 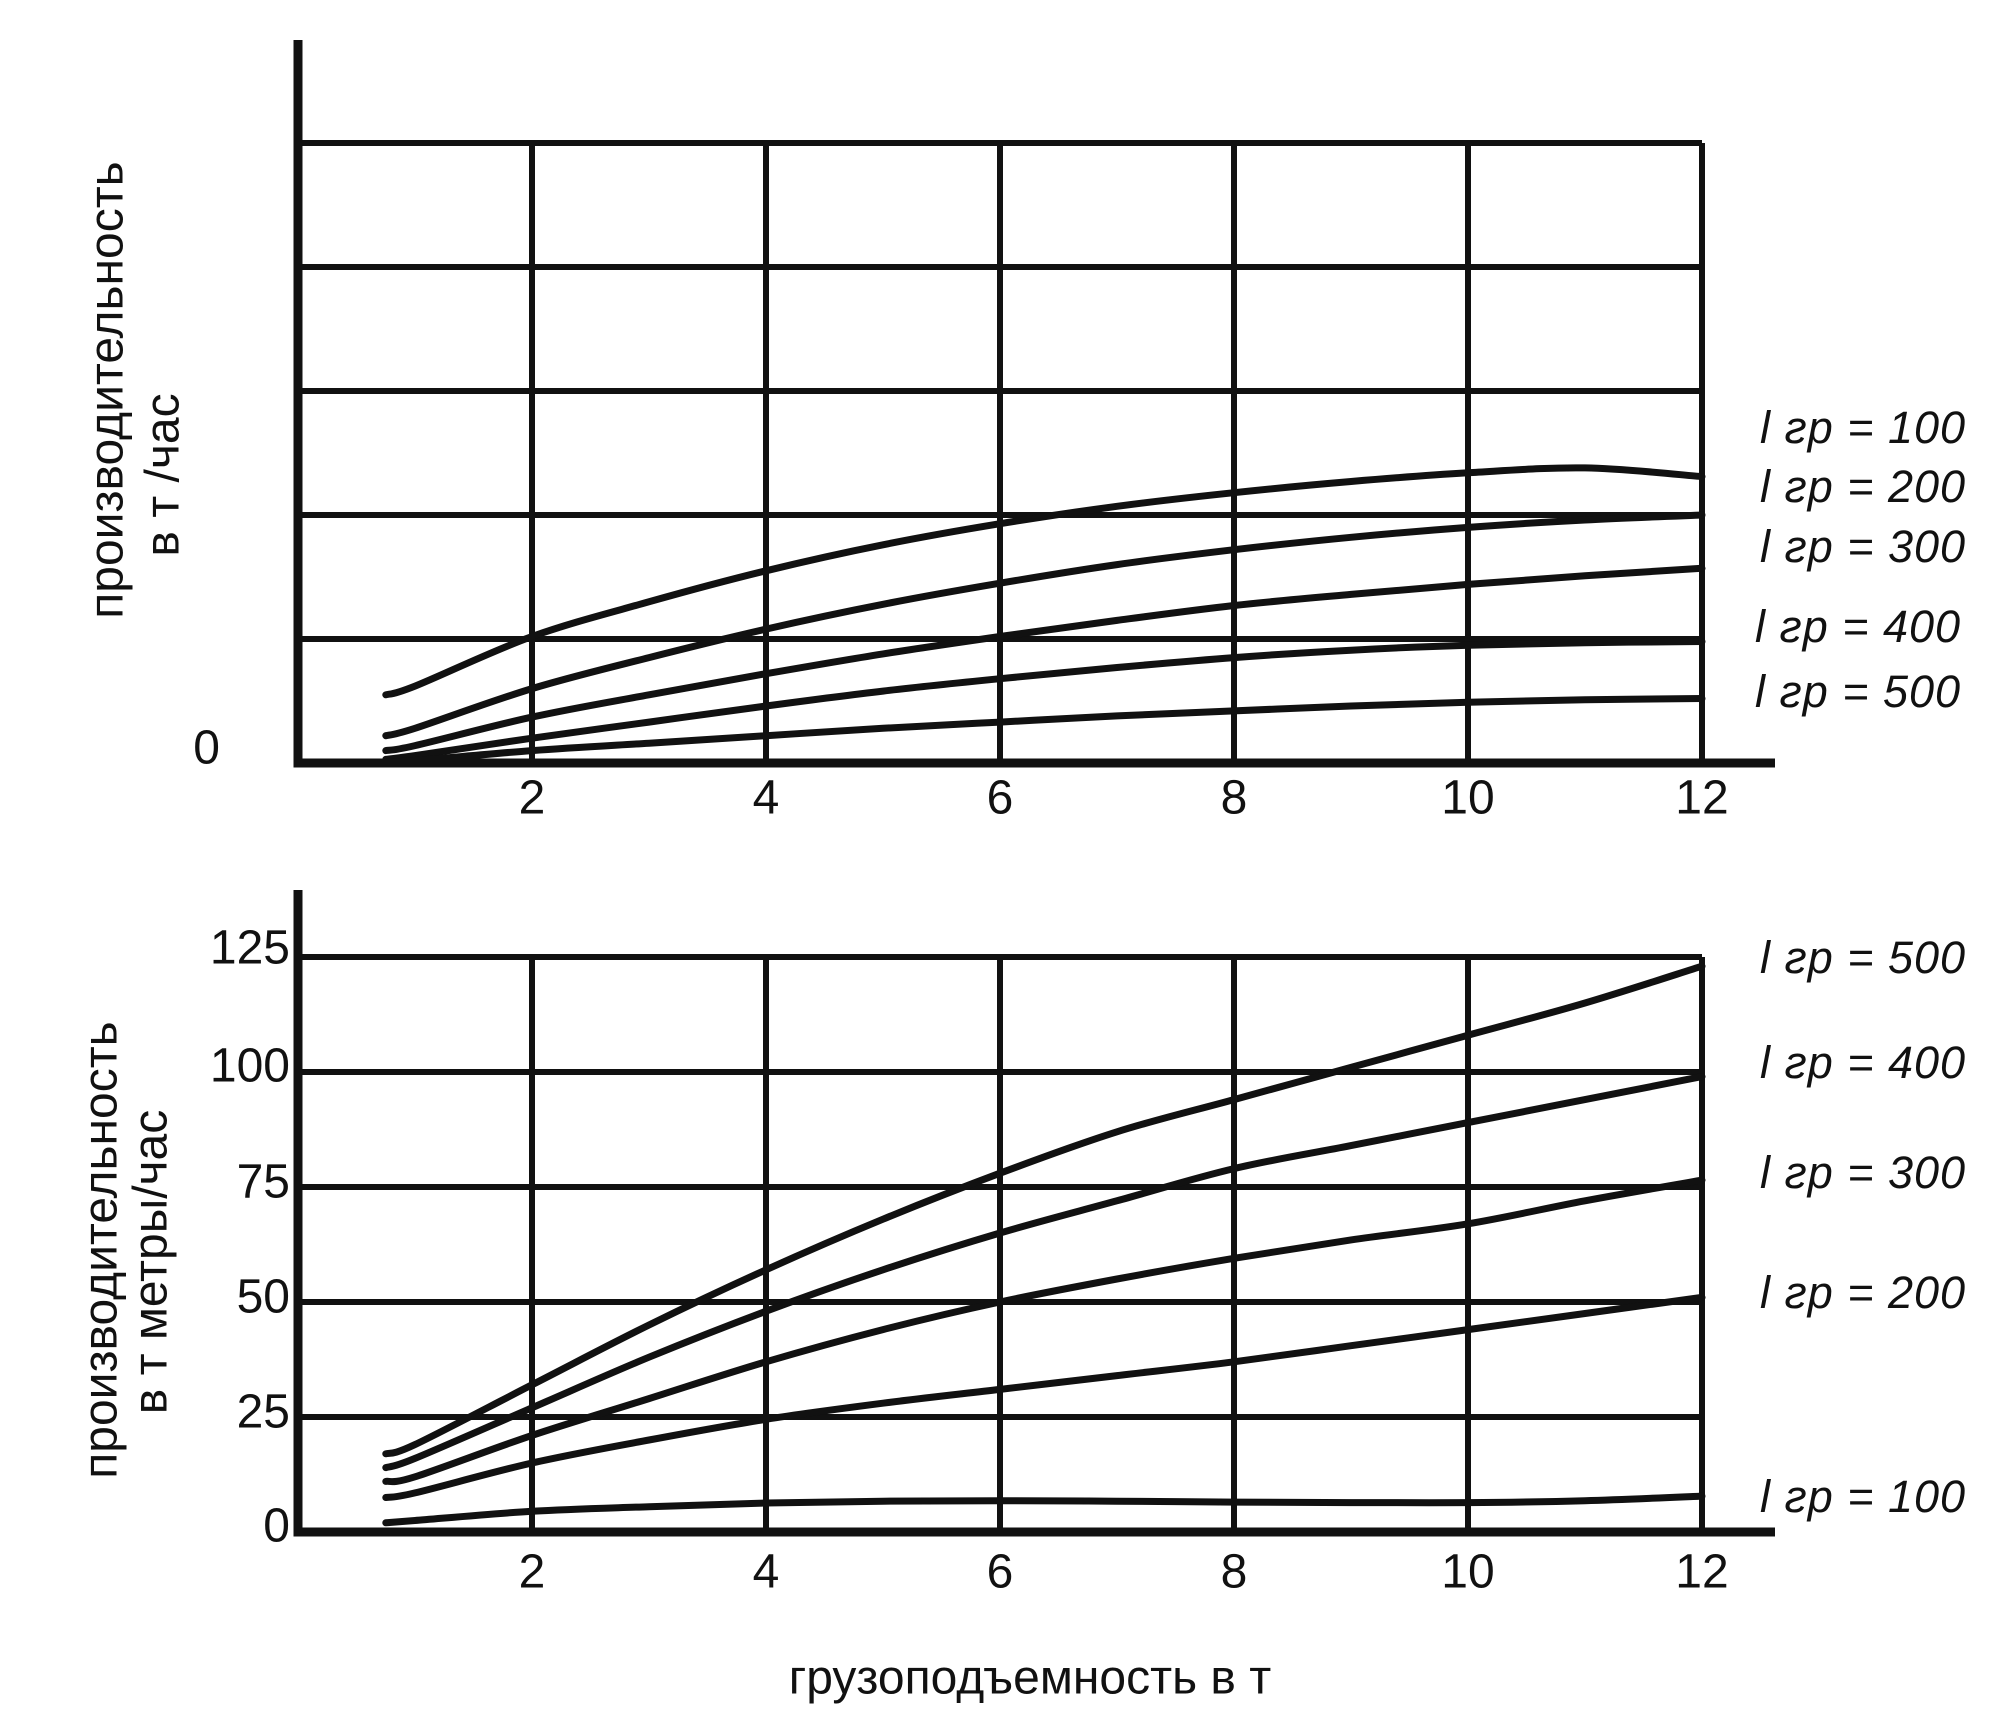 I want to click on bottom-chart-ytick-50: 50, so click(x=263, y=1297).